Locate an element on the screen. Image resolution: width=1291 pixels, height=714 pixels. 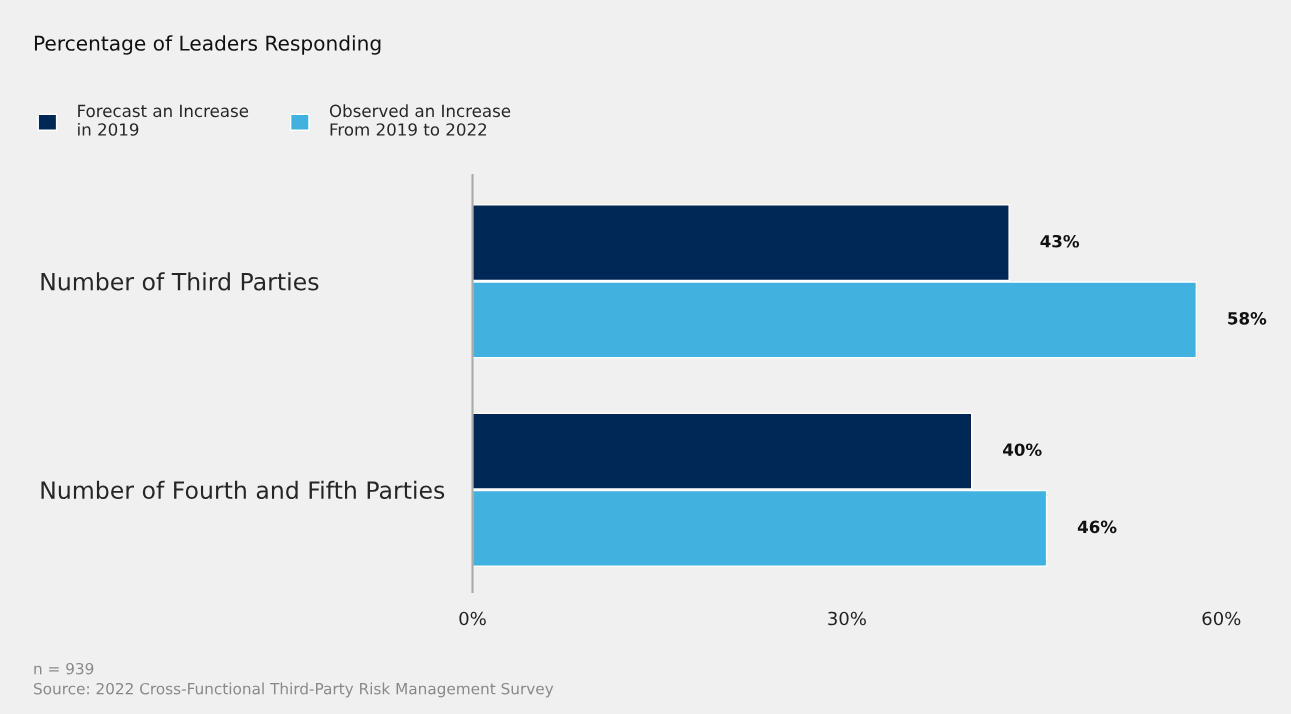
data-label: 46% is located at coordinates (1097, 527).